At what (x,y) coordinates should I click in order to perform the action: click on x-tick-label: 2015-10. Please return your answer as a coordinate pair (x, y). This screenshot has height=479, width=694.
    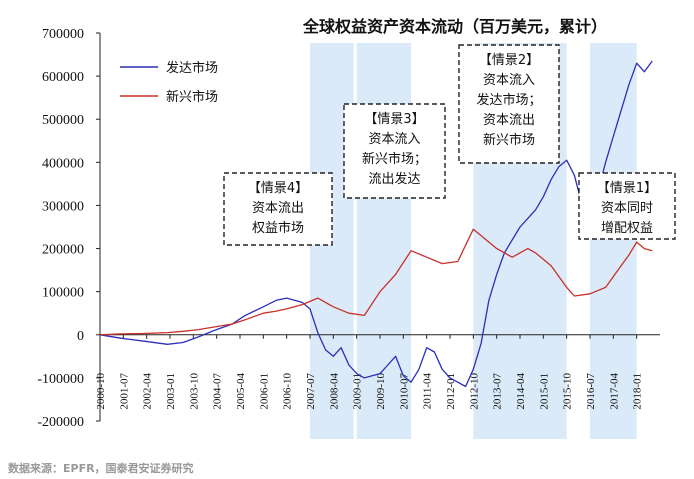
    Looking at the image, I should click on (568, 391).